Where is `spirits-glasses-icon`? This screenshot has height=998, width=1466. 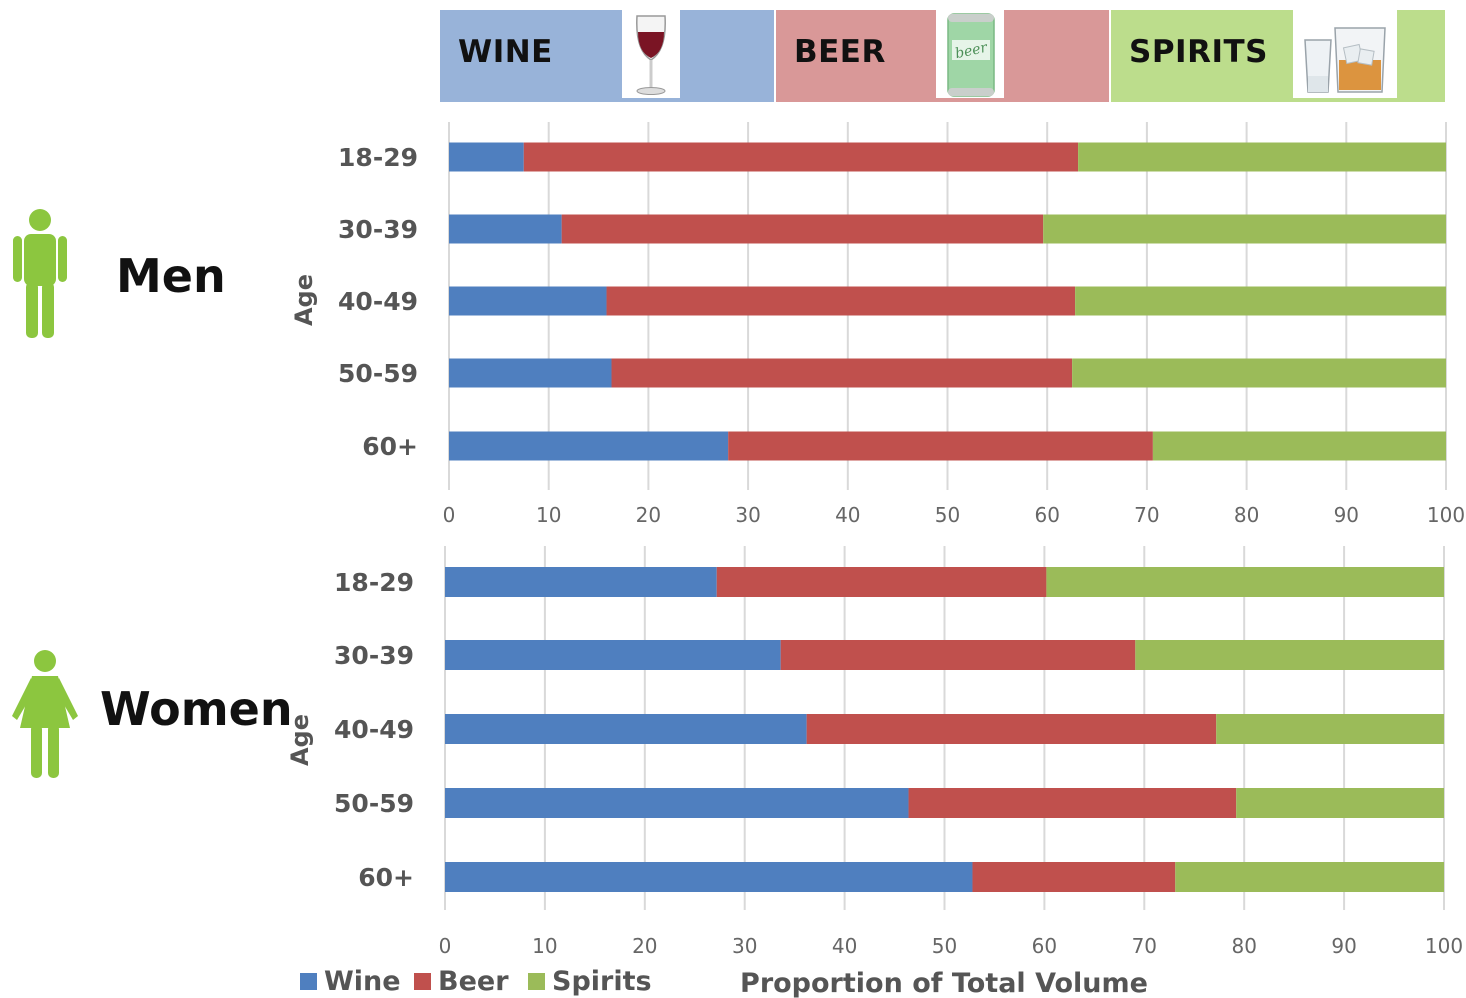
spirits-glasses-icon is located at coordinates (1345, 54).